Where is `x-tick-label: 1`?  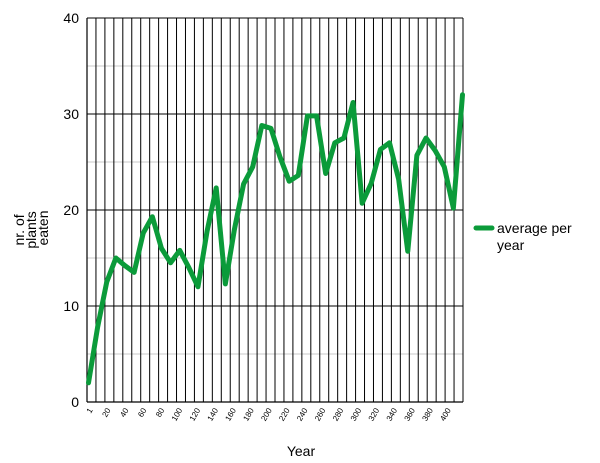
x-tick-label: 1 is located at coordinates (90, 410).